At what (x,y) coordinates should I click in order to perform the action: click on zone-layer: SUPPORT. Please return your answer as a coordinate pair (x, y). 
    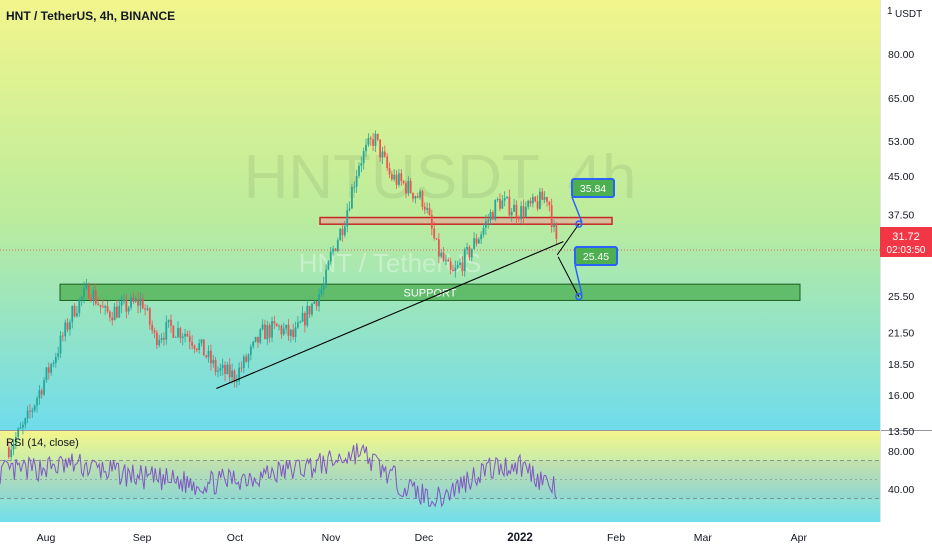
    Looking at the image, I should click on (430, 258).